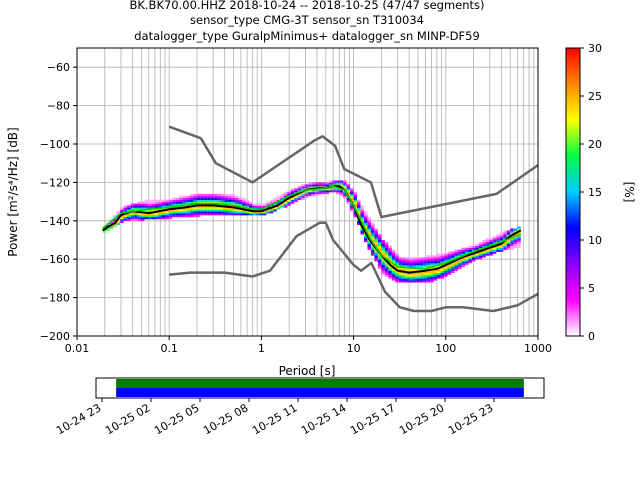 This screenshot has width=640, height=480. Describe the element at coordinates (274, 419) in the screenshot. I see `timeline-tick-label: 10-25 11` at that location.